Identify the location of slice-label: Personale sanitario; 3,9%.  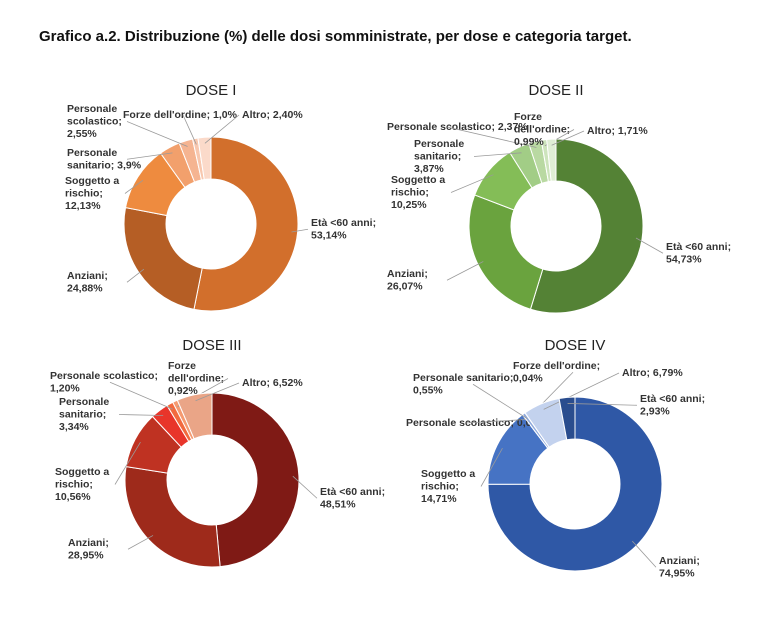
(104, 159).